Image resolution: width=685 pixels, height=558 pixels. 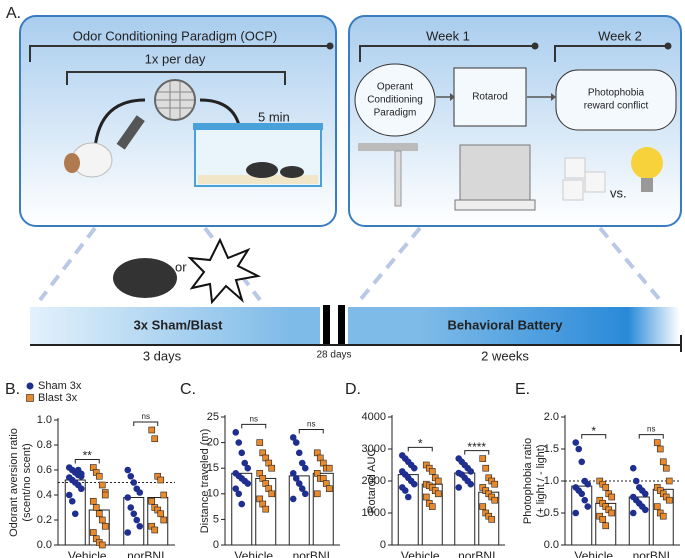 What do you see at coordinates (383, 545) in the screenshot?
I see `y-tick-label: 0` at bounding box center [383, 545].